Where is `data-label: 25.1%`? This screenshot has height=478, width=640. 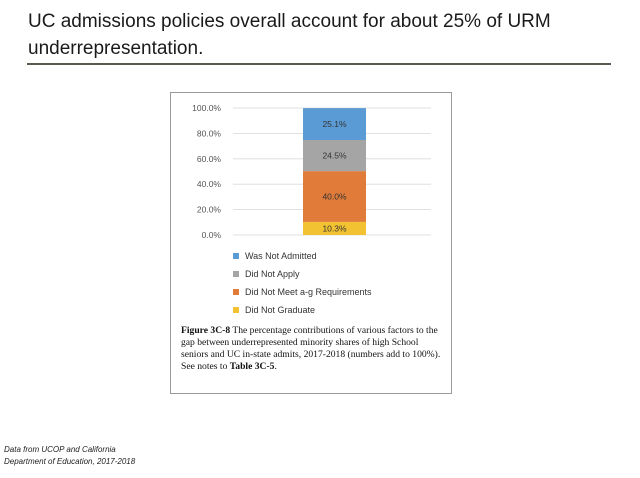
data-label: 25.1% is located at coordinates (334, 124).